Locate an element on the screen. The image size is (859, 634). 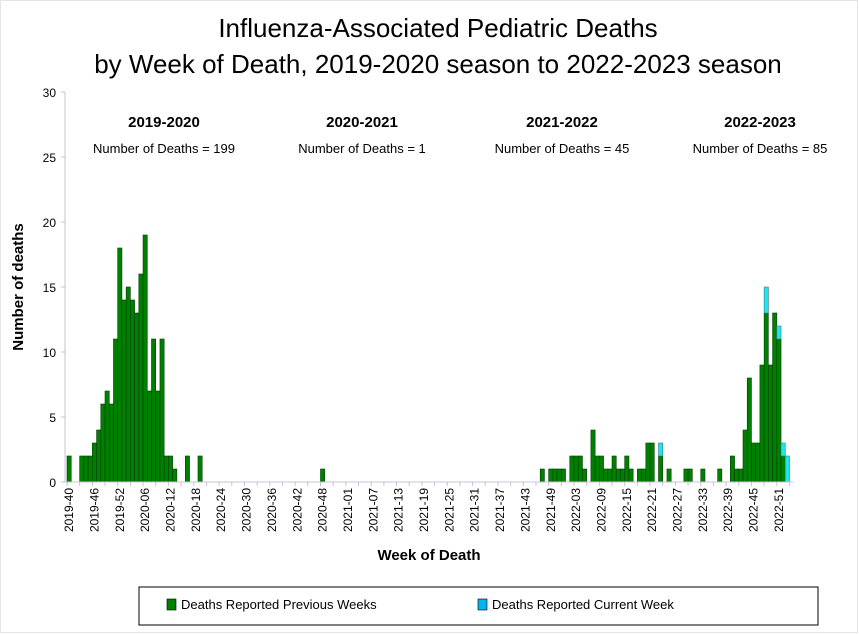
x-tick-label: 2021-37 is located at coordinates (500, 510).